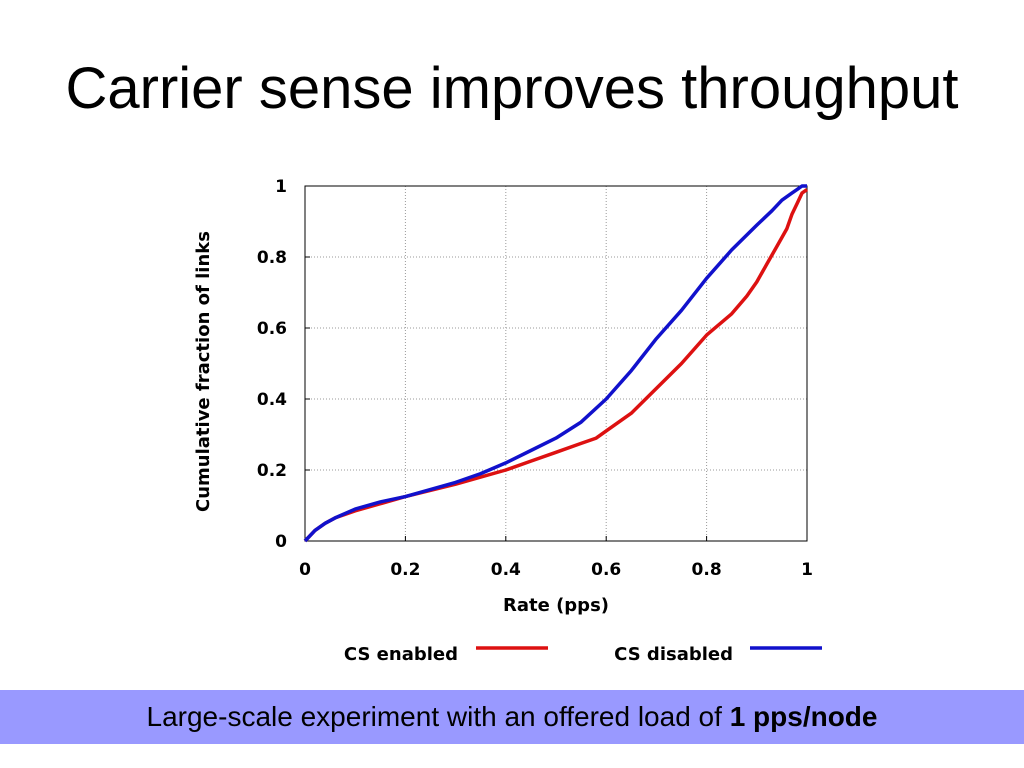 Image resolution: width=1024 pixels, height=768 pixels. I want to click on y-tick-label: 1, so click(281, 187).